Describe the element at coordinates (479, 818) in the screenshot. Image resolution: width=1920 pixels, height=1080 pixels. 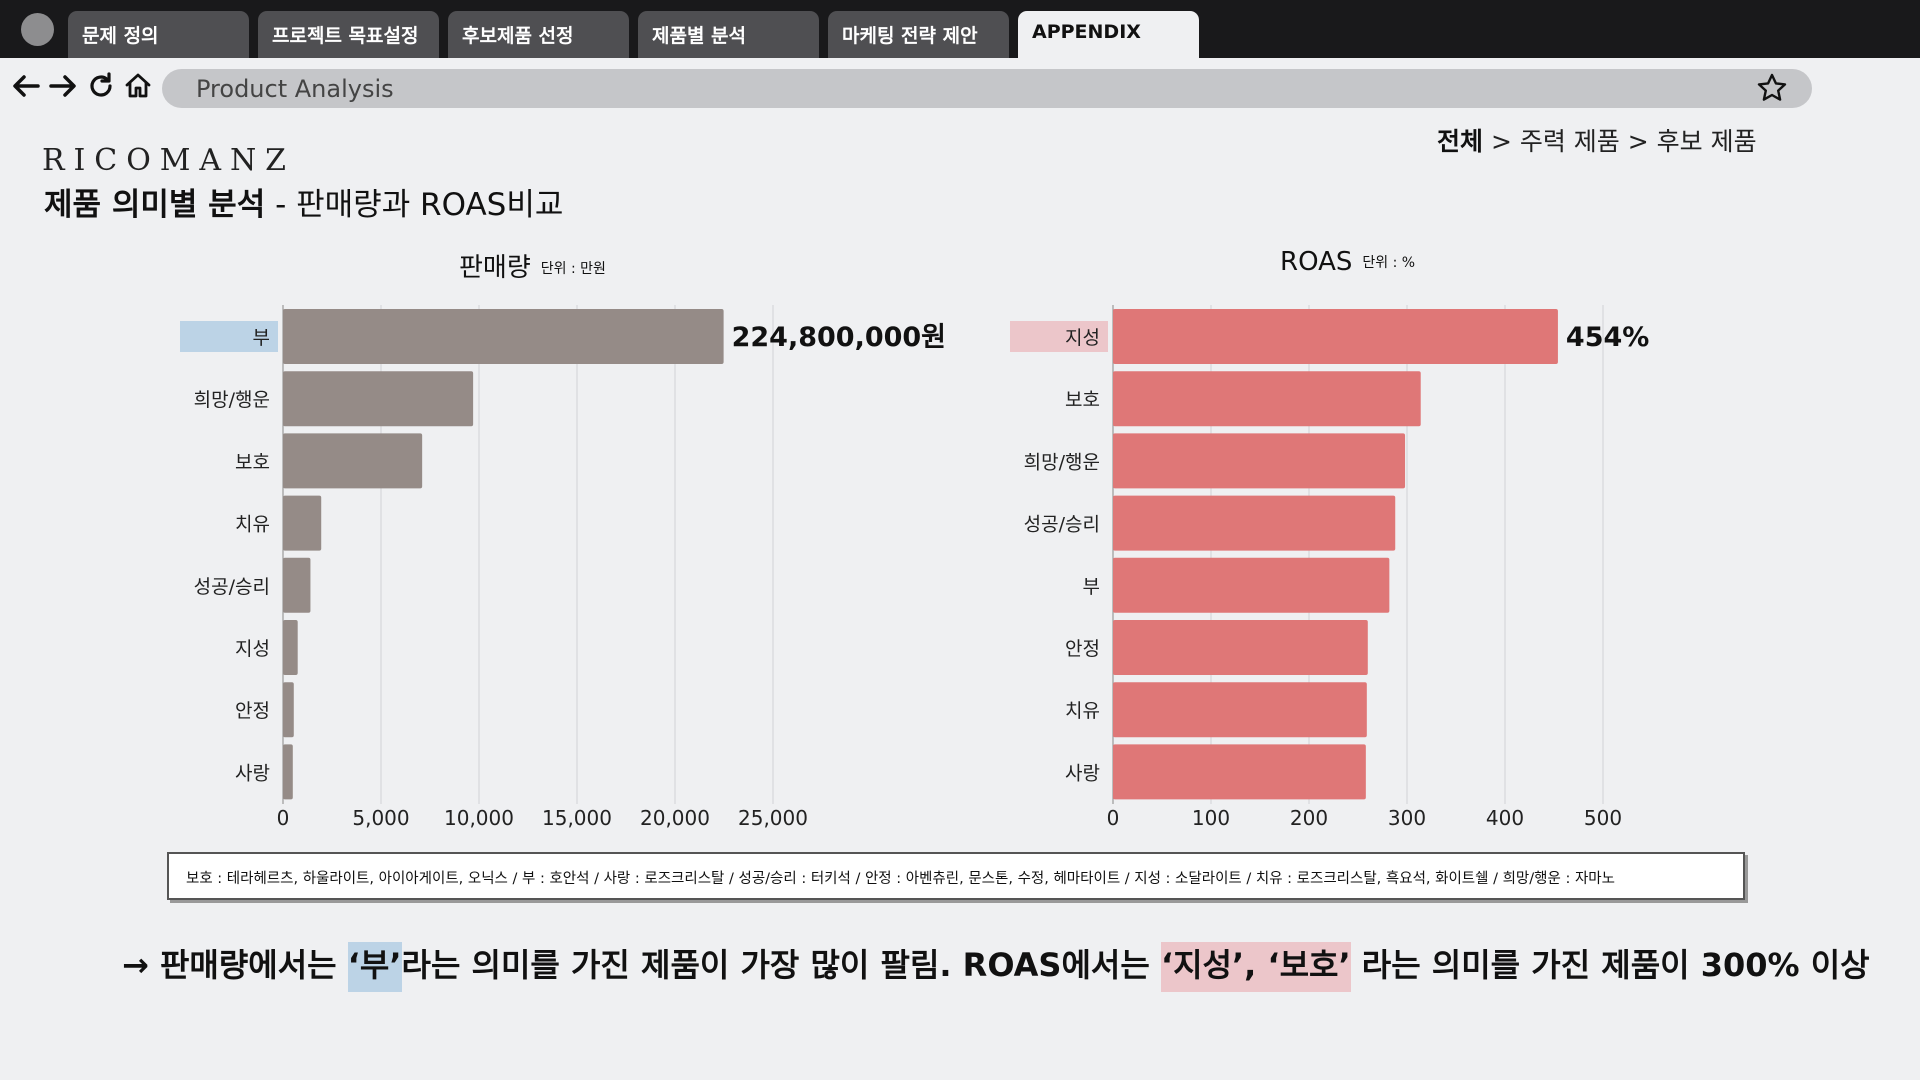
I see `sales-x-tick-label: 10,000` at that location.